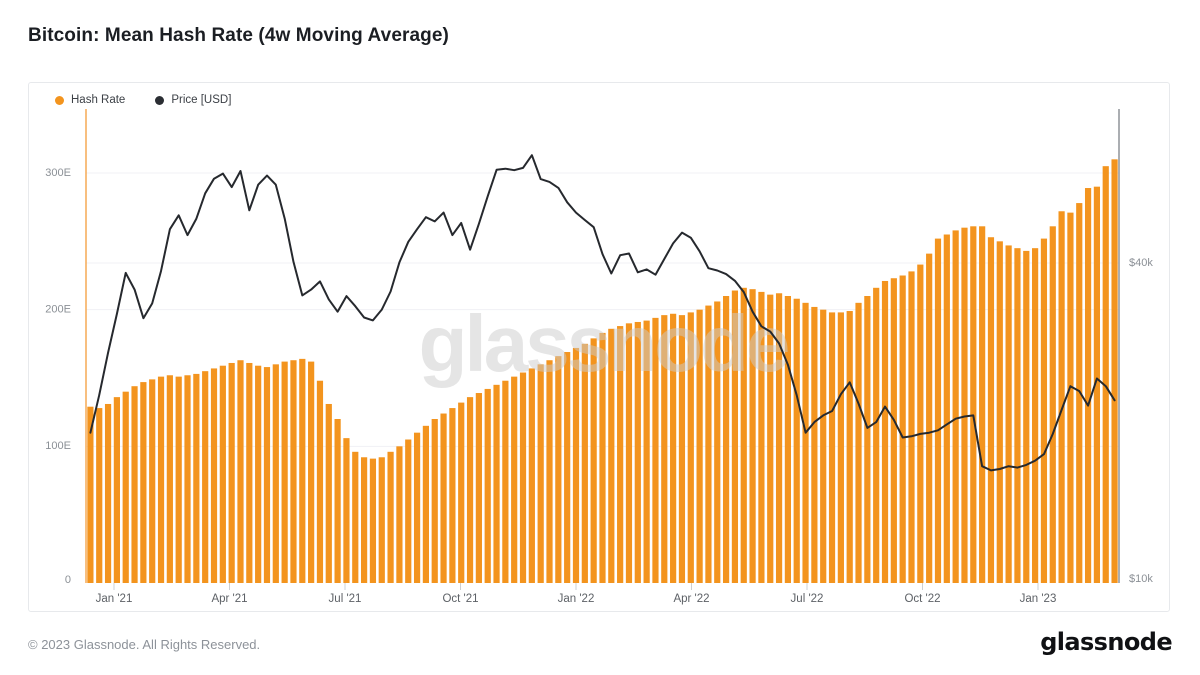 This screenshot has height=675, width=1200. I want to click on legend-item-hash-rate: Hash Rate, so click(90, 100).